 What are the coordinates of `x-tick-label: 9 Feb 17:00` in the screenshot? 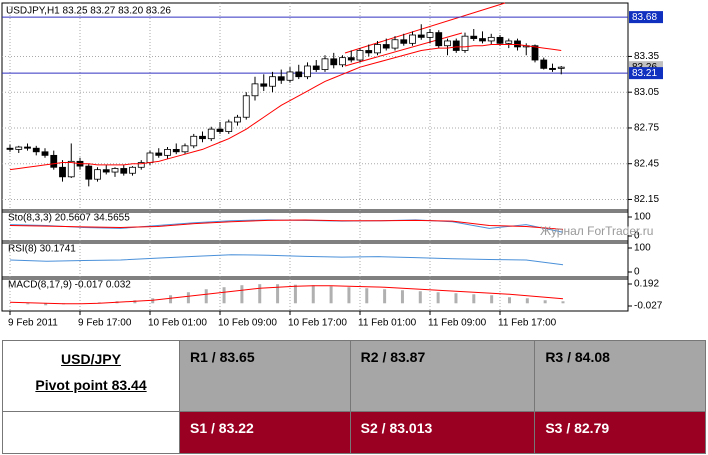 It's located at (105, 323).